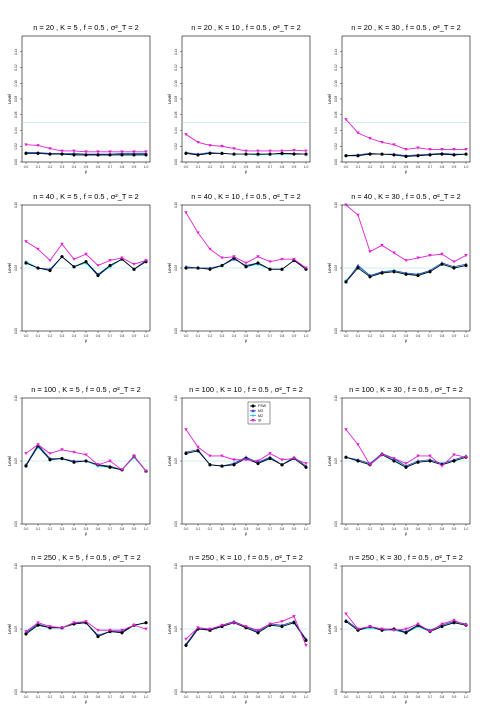  I want to click on y-tick-label: 0.14, so click(16, 51).